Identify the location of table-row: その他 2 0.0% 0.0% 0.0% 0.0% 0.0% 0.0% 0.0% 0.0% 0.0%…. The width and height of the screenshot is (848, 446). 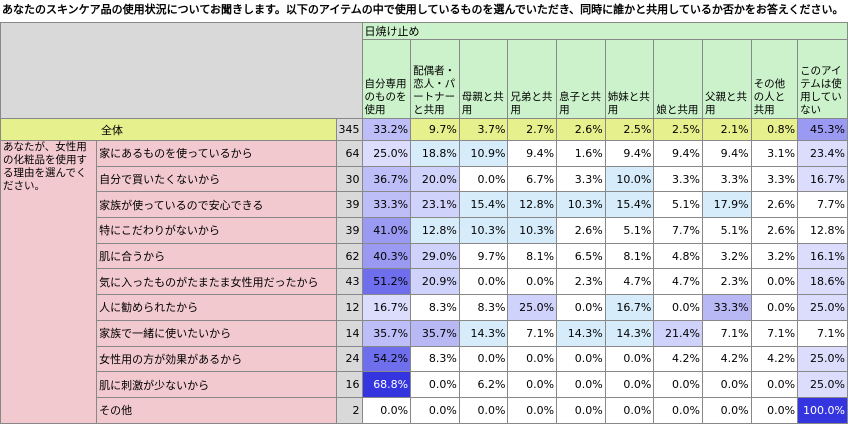
(424, 410).